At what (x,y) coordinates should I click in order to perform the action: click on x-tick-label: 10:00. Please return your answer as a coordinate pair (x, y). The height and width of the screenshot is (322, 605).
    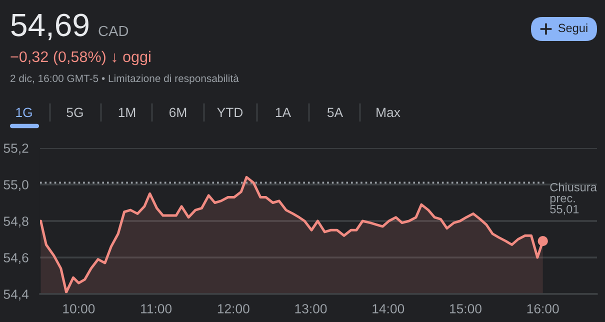
    Looking at the image, I should click on (79, 309).